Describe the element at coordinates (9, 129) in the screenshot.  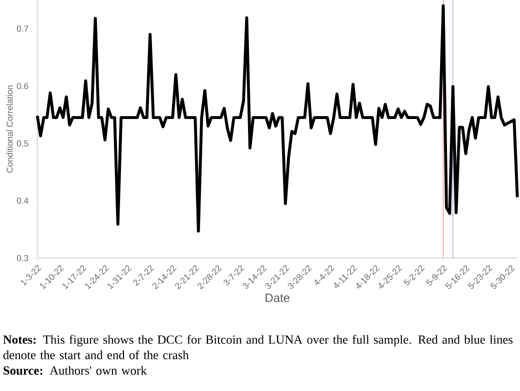
I see `y-axis-title: Conditional Correlation` at that location.